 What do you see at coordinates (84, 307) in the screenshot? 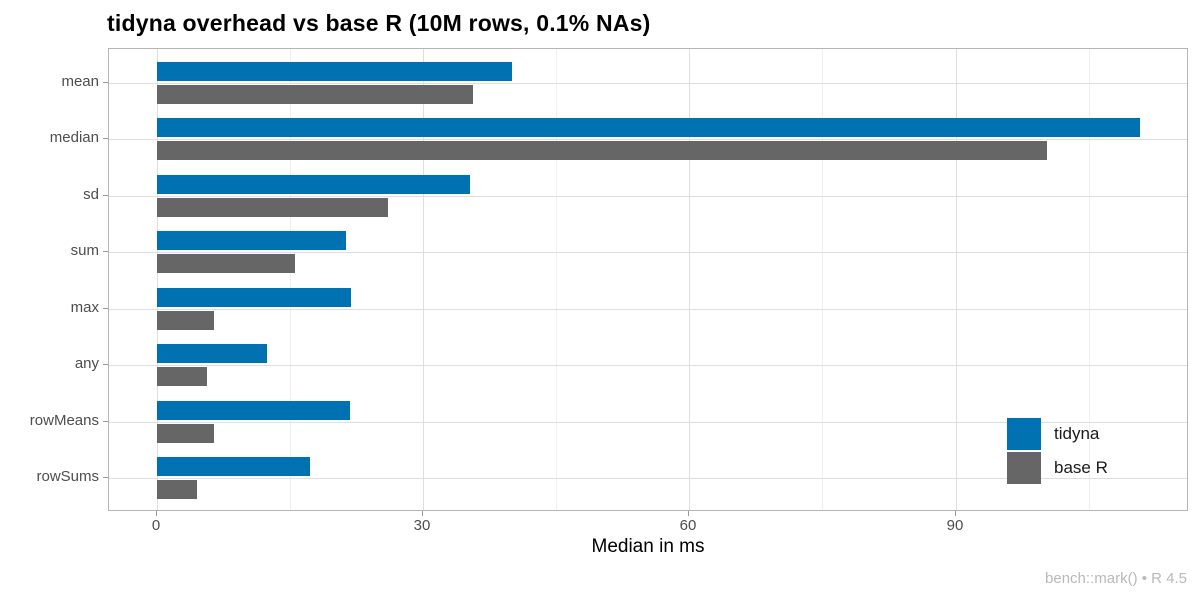
I see `y-label-max: max` at bounding box center [84, 307].